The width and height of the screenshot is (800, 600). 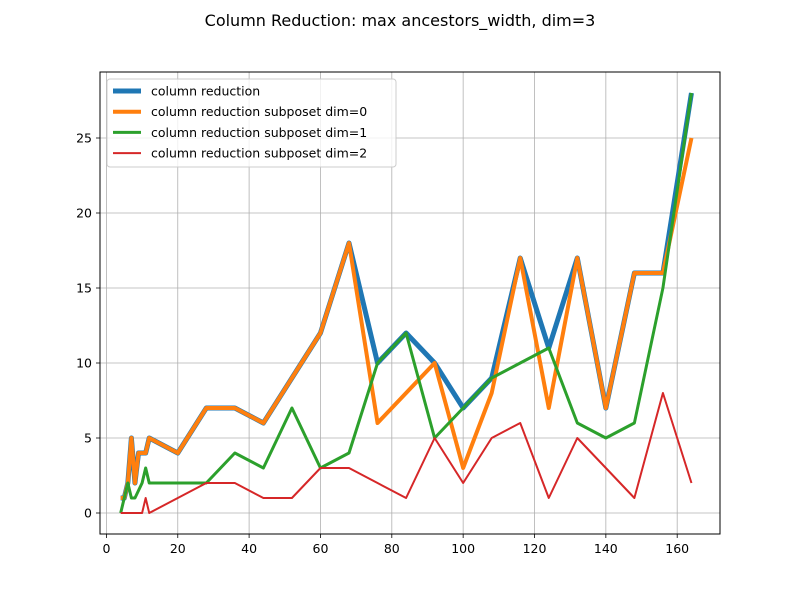 I want to click on legend-label-0: column reduction, so click(x=205, y=91).